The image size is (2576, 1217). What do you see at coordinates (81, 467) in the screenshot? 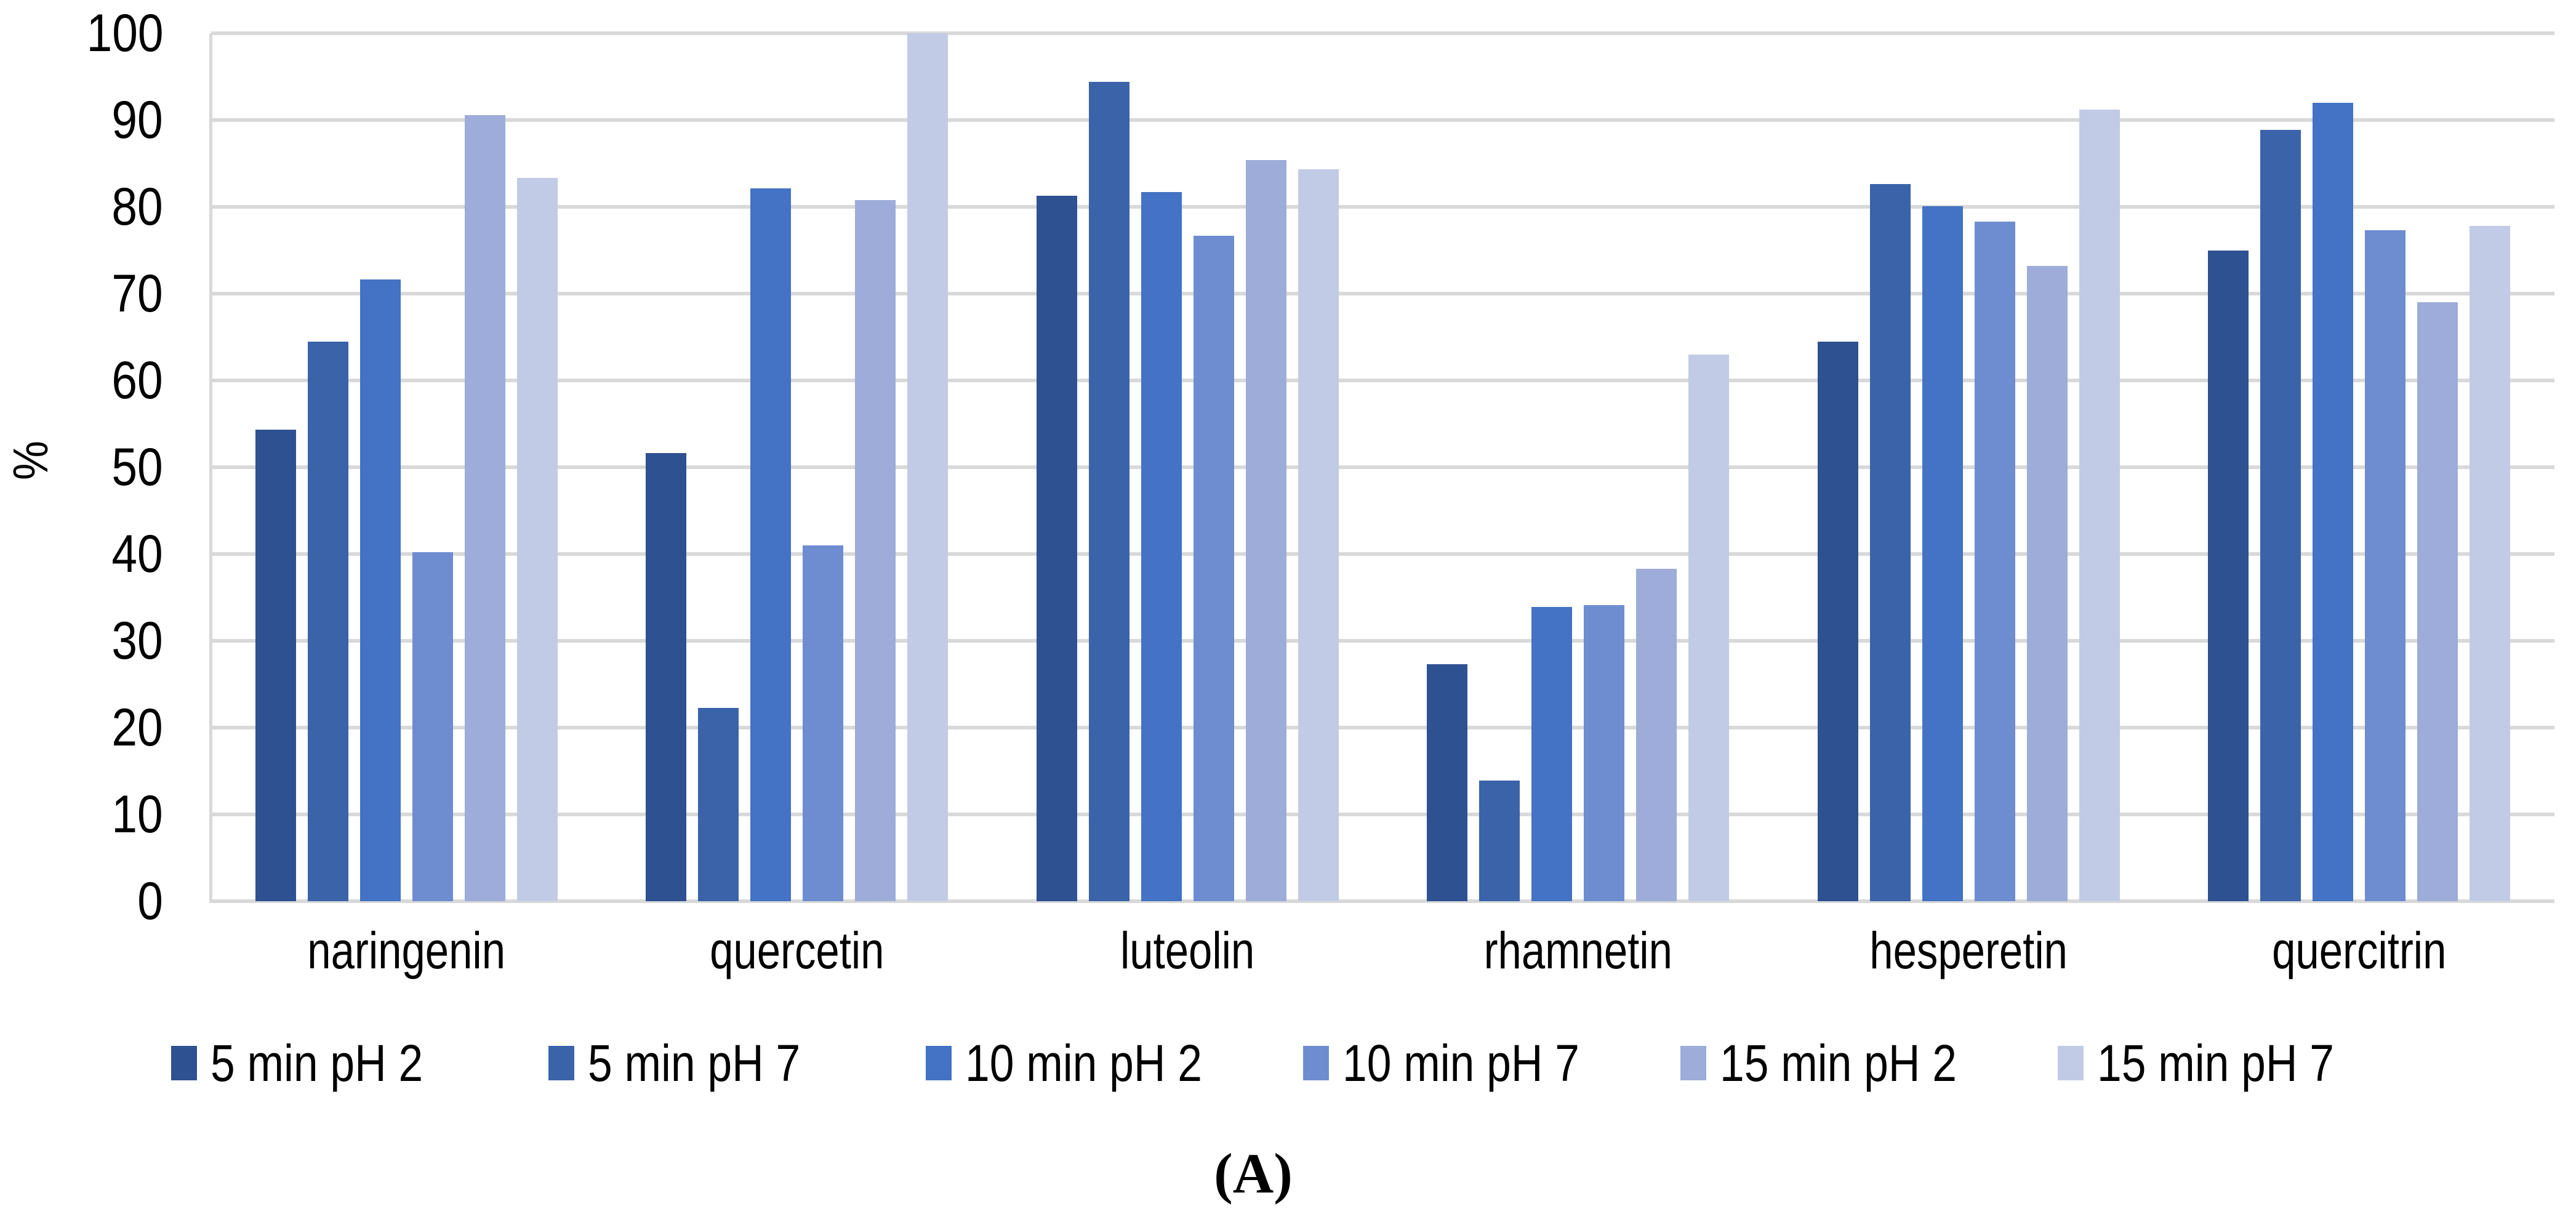
I see `y-tick-label: 50` at bounding box center [81, 467].